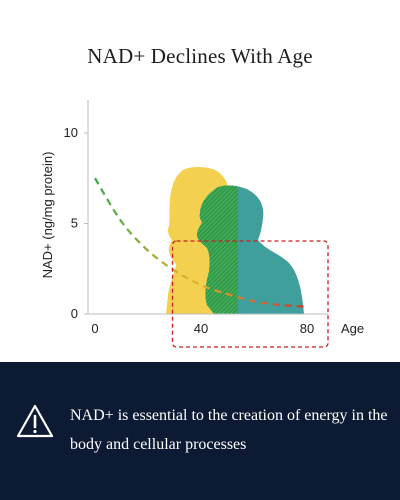 This screenshot has height=500, width=400. What do you see at coordinates (352, 328) in the screenshot?
I see `x-axis-label: Age` at bounding box center [352, 328].